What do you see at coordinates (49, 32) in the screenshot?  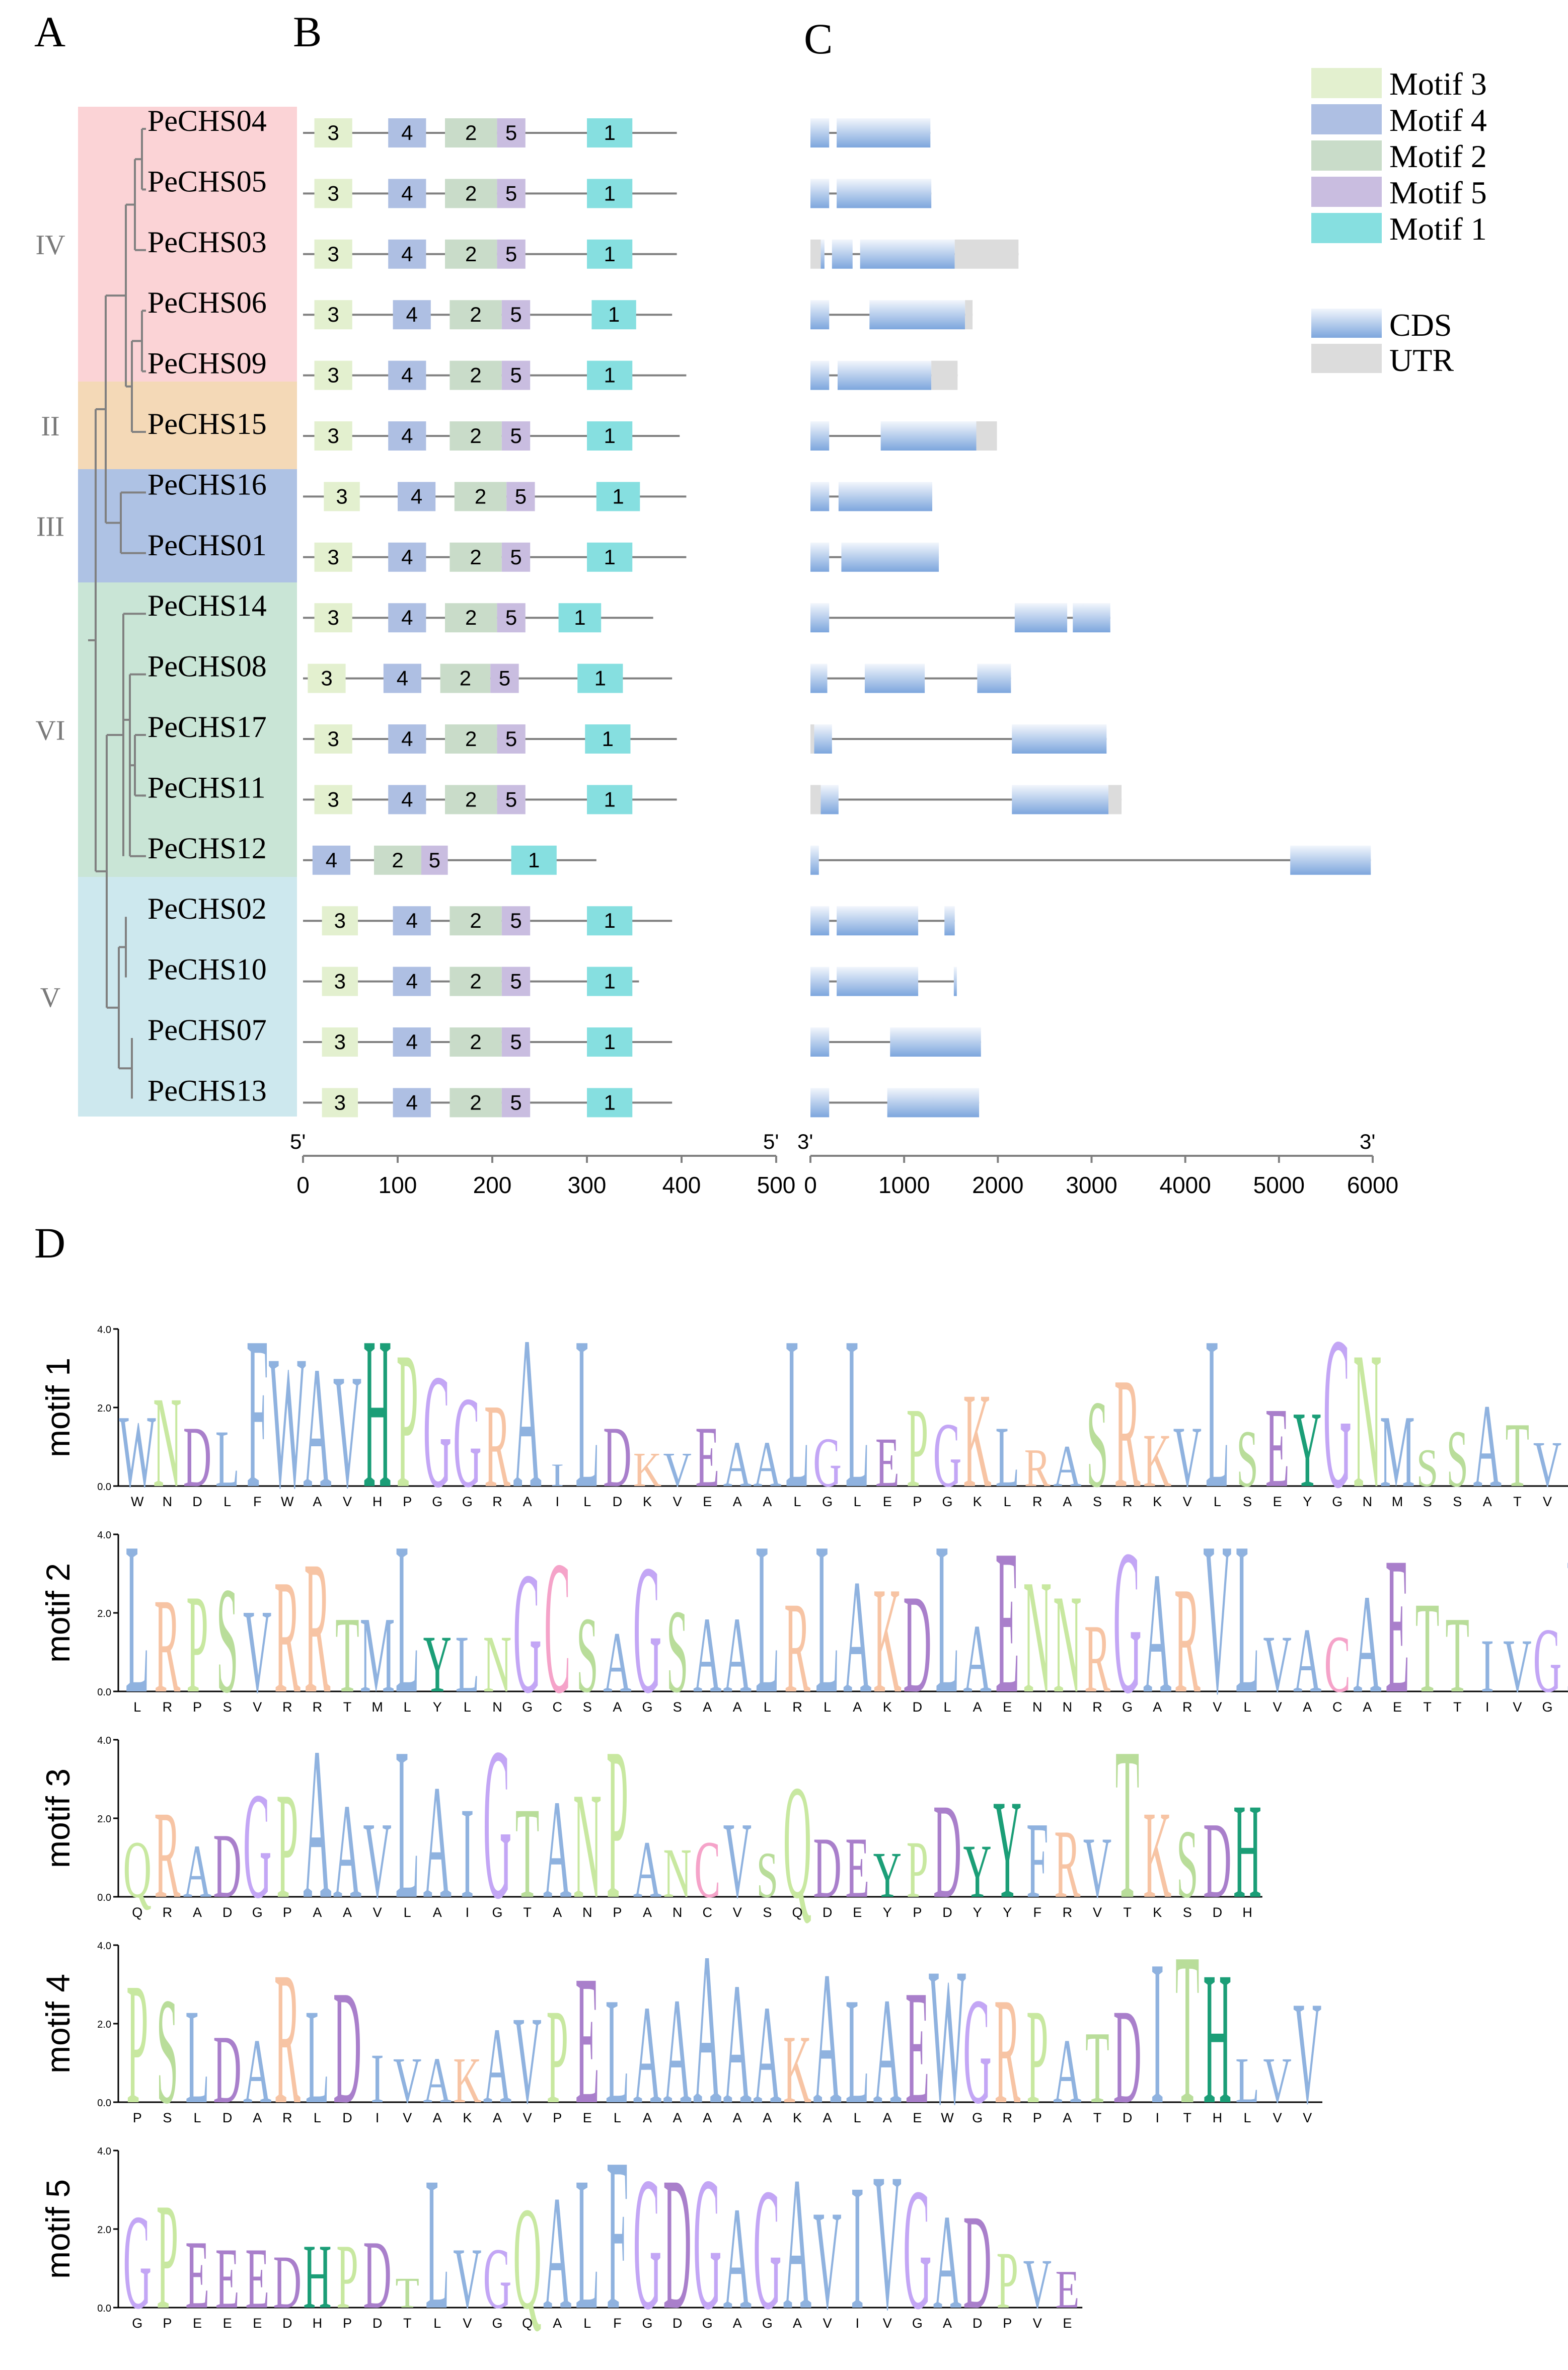 I see `panel-label-a: A` at bounding box center [49, 32].